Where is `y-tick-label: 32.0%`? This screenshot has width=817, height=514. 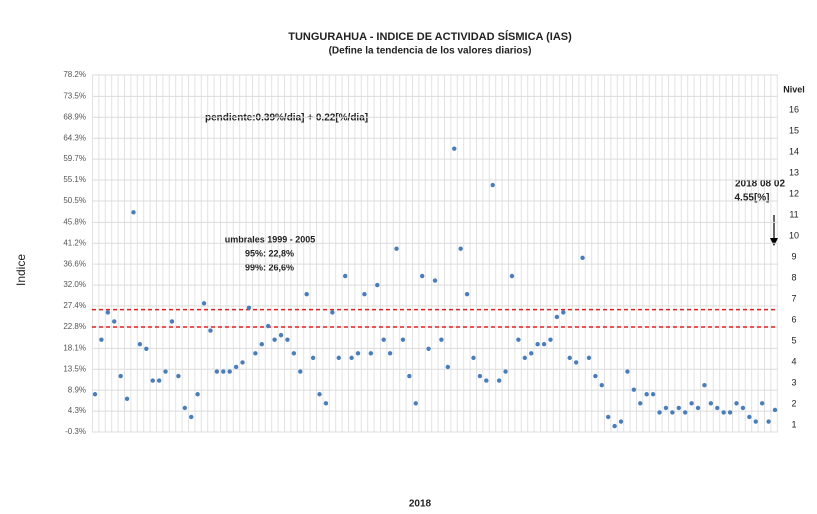
y-tick-label: 32.0% is located at coordinates (74, 284).